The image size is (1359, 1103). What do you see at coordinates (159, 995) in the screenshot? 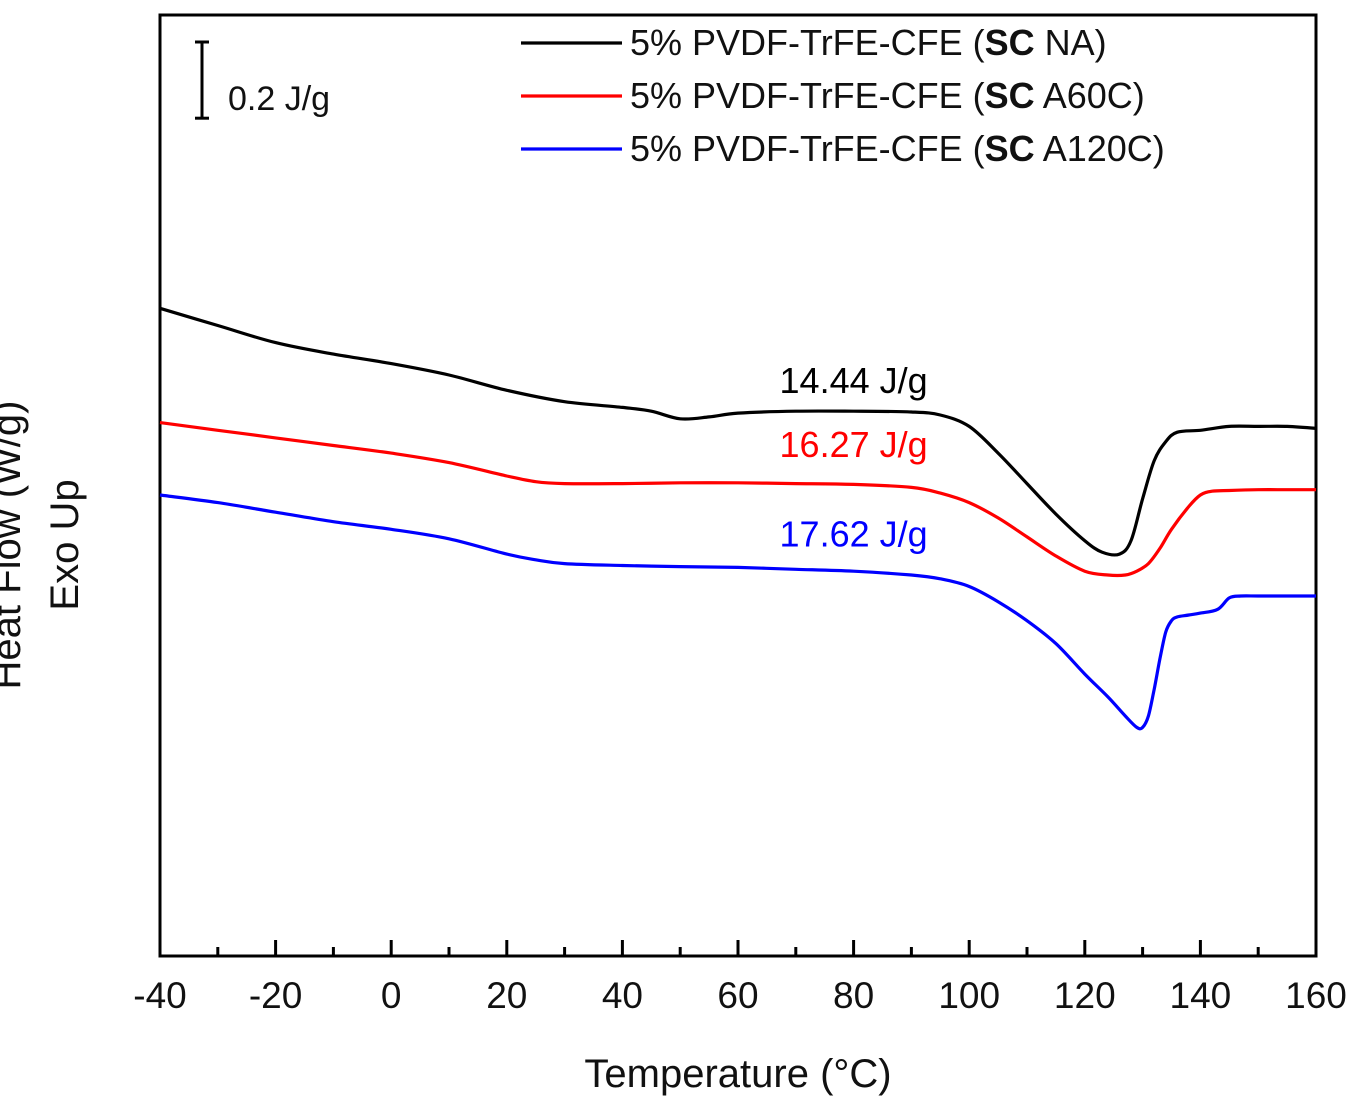
I see `x-tick-label: -40` at bounding box center [159, 995].